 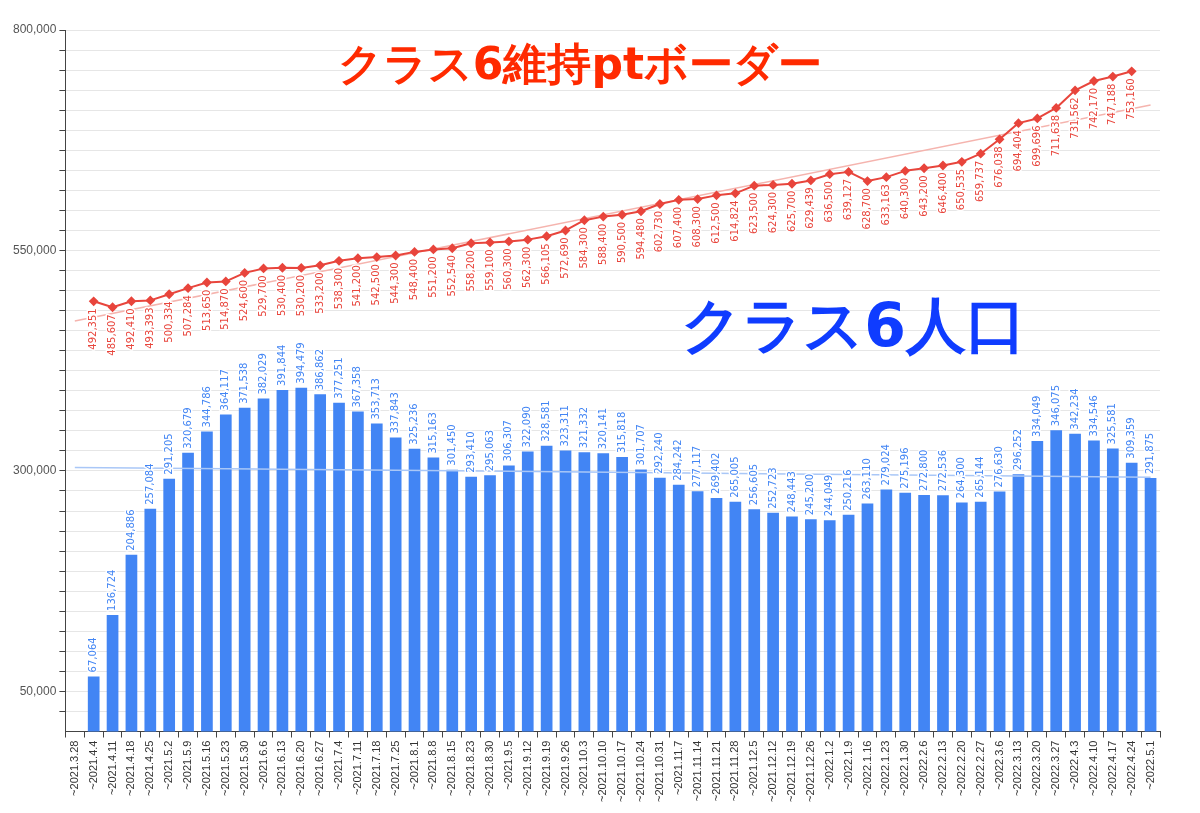 What do you see at coordinates (73, 768) in the screenshot?
I see `x-tick-label: ~2021.3.28` at bounding box center [73, 768].